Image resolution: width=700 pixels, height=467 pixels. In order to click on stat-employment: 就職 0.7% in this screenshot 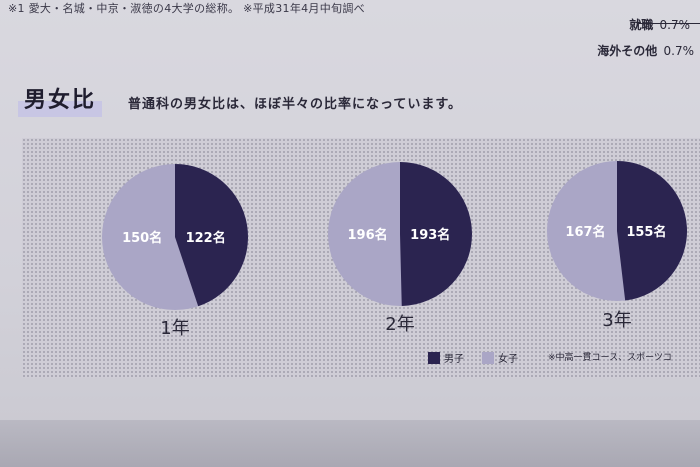, I will do `click(659, 24)`.